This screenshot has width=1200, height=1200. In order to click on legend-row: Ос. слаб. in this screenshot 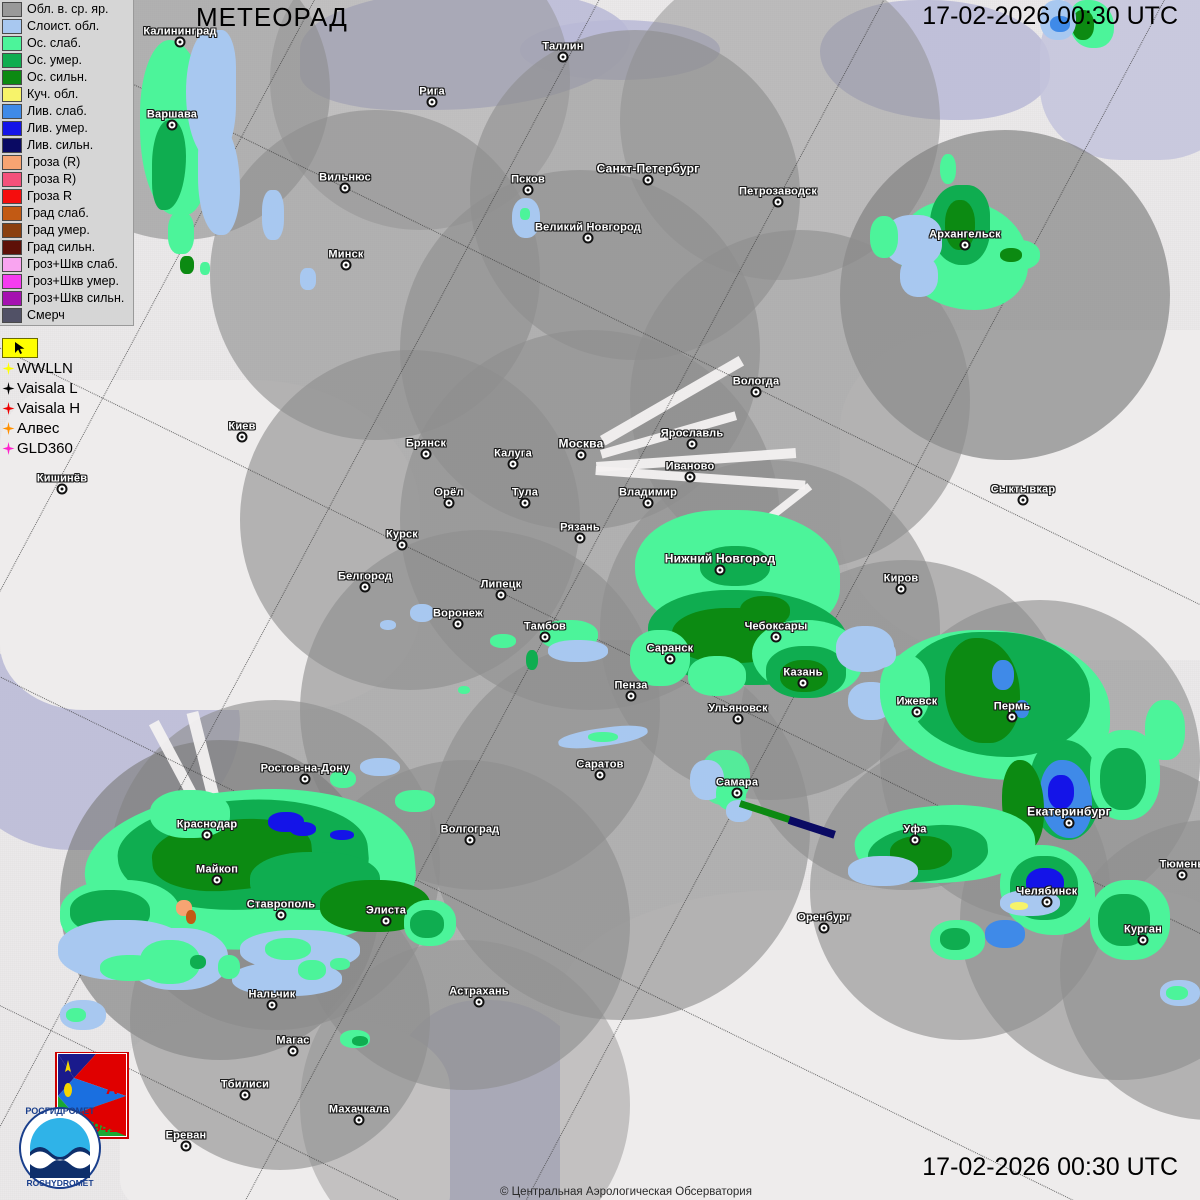, I will do `click(66, 43)`.